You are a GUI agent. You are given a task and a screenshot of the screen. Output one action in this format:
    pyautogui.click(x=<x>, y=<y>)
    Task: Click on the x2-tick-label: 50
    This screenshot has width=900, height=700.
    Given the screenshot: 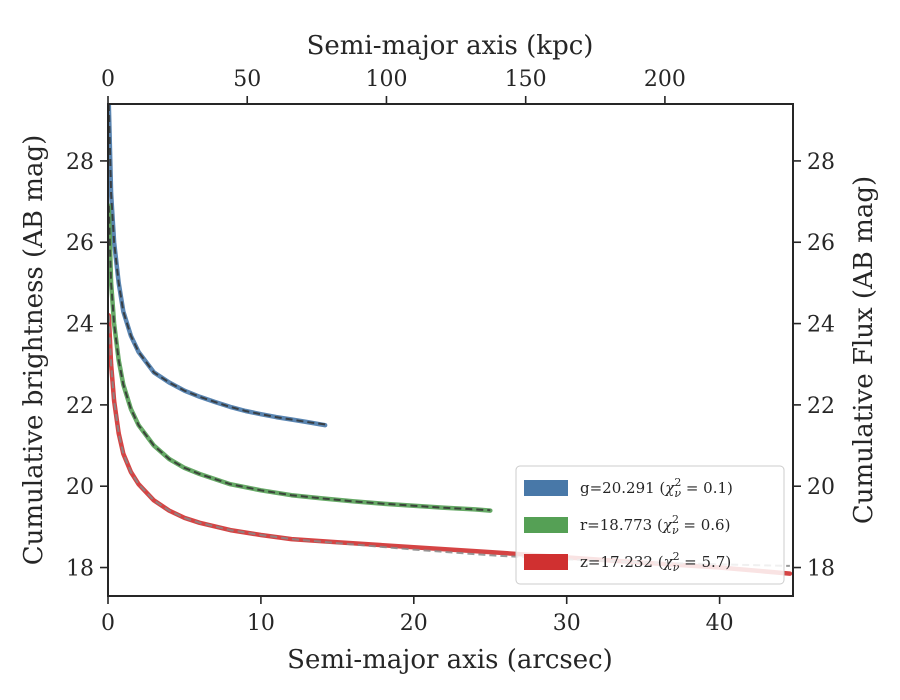 What is the action you would take?
    pyautogui.click(x=247, y=79)
    